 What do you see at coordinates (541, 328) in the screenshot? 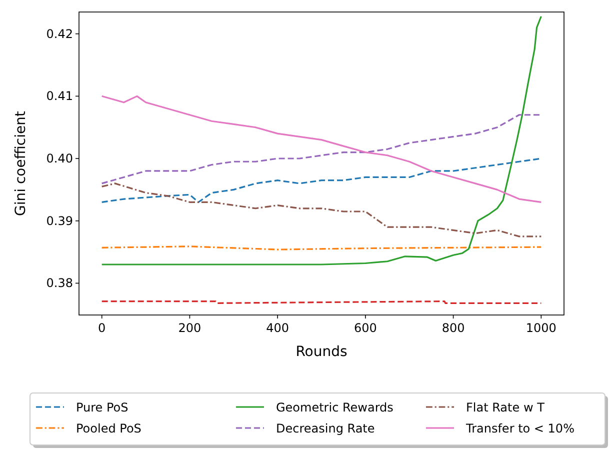
I see `x-tick-label: 1000` at bounding box center [541, 328].